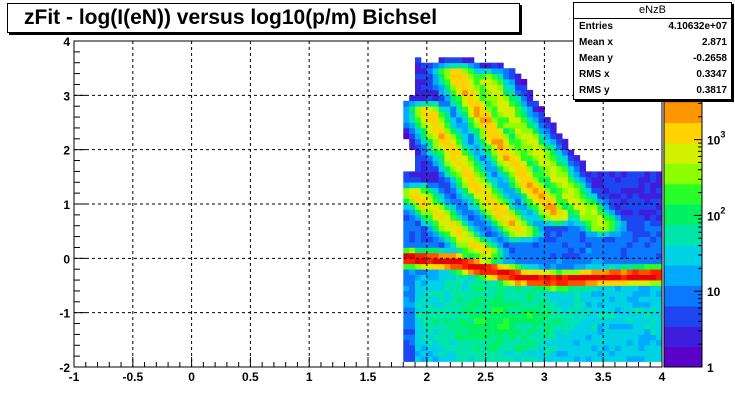 This screenshot has height=408, width=735. I want to click on x-tick-label: -0.5, so click(132, 377).